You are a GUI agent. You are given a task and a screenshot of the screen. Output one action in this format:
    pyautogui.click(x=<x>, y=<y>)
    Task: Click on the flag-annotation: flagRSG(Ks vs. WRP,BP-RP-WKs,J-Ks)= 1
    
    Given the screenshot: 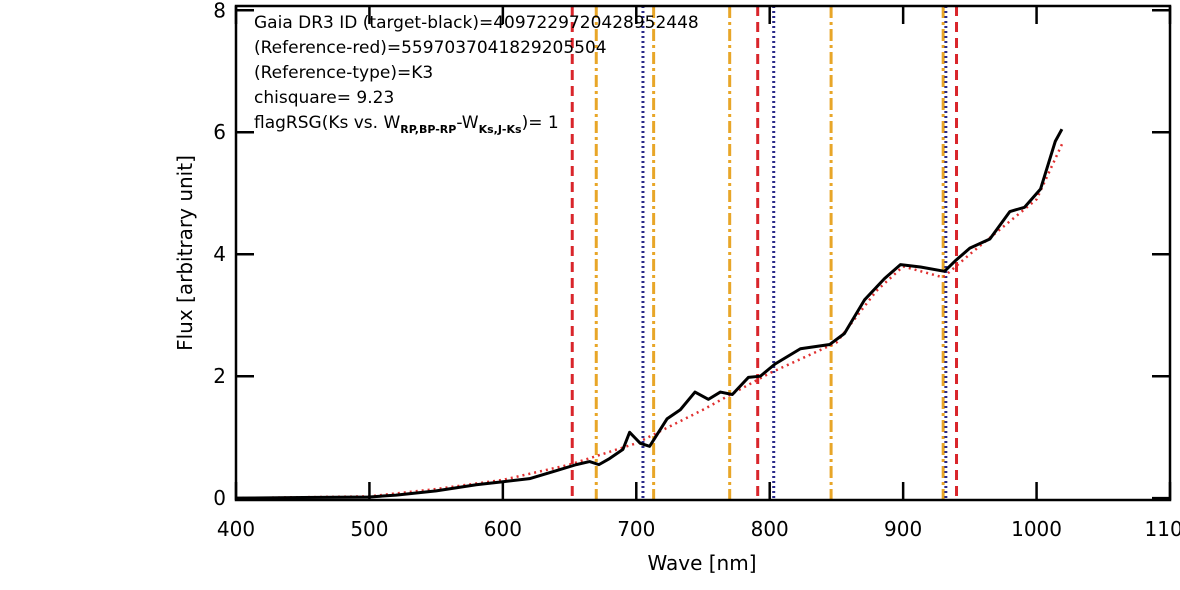 What is the action you would take?
    pyautogui.click(x=406, y=124)
    